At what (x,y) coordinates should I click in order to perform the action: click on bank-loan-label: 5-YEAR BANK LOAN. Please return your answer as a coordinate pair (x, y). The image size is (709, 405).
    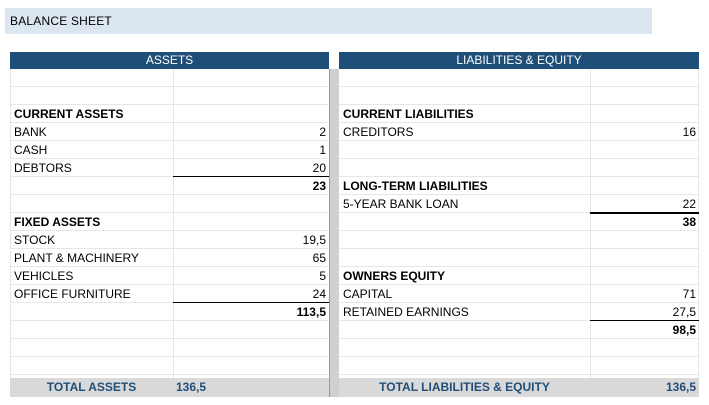
    Looking at the image, I should click on (464, 204).